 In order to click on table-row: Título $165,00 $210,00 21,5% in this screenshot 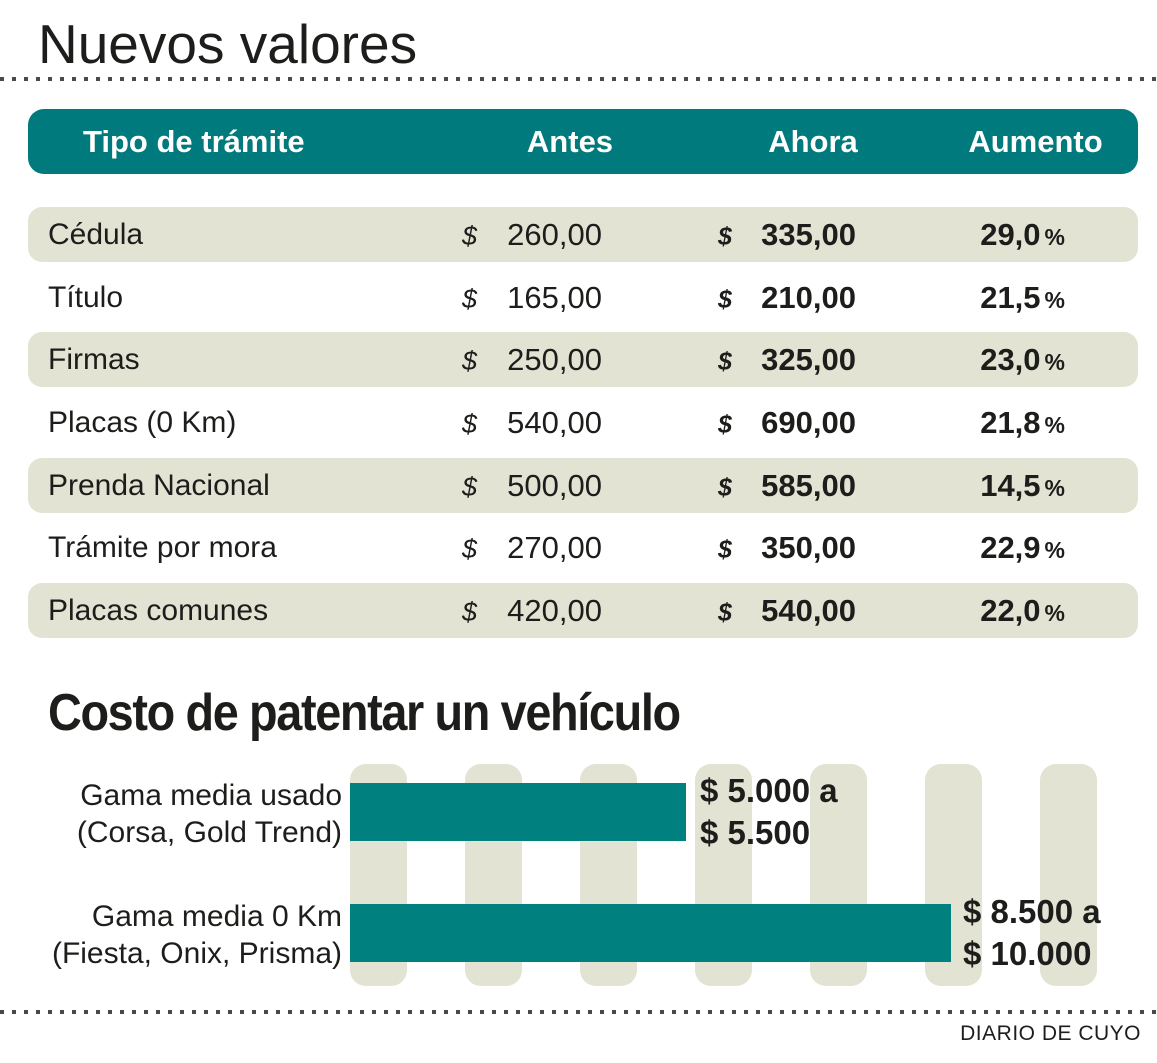, I will do `click(583, 297)`.